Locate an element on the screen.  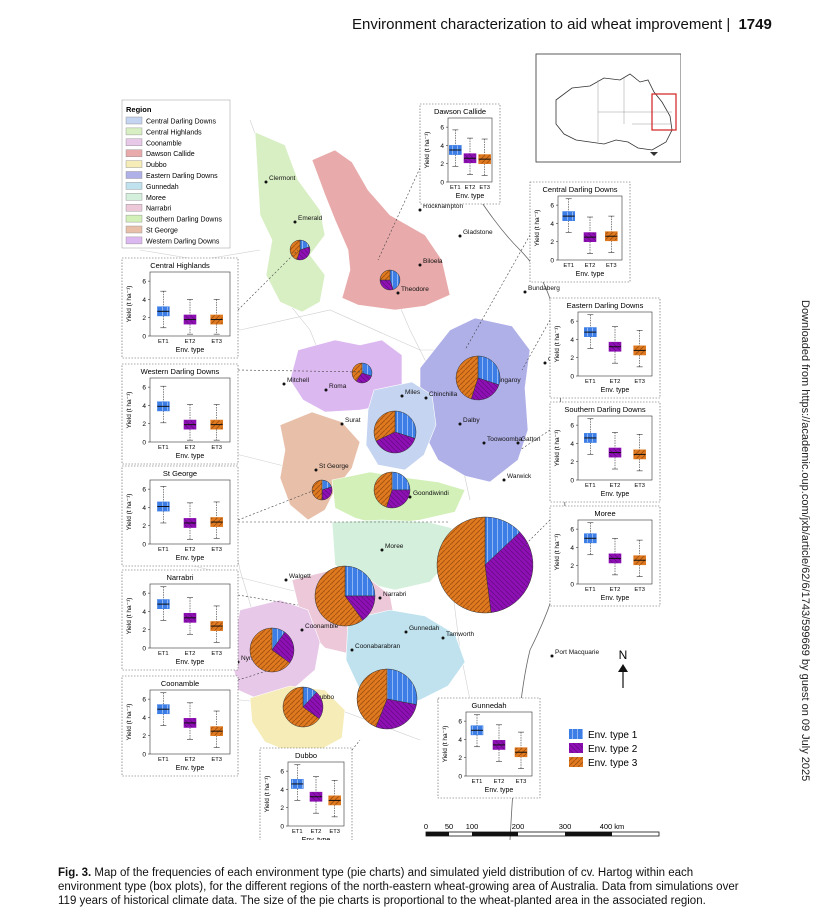
pie-narrabri is located at coordinates (345, 596).